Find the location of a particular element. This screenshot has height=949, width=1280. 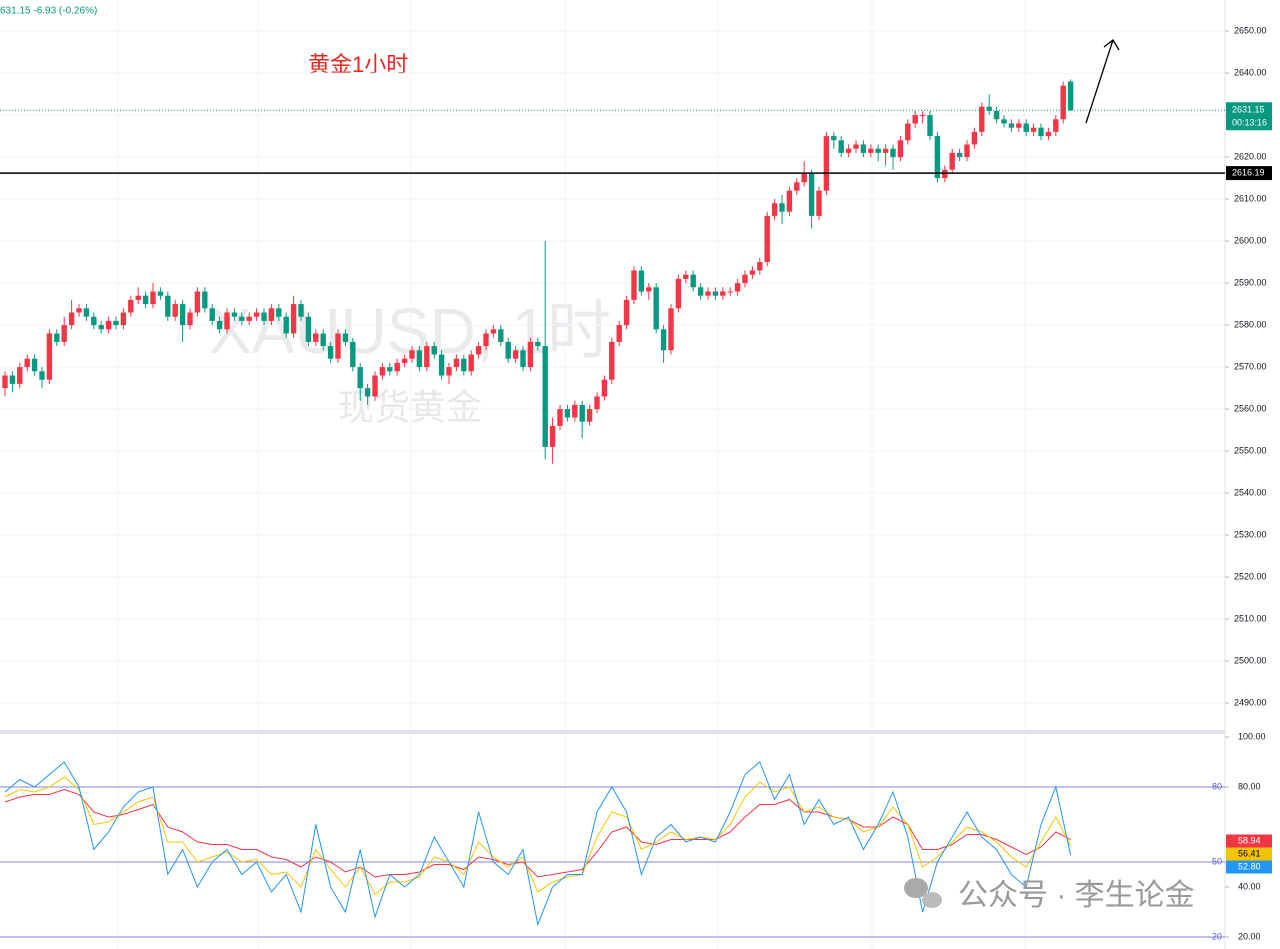

watermark-name: 现货黄金 is located at coordinates (410, 407).